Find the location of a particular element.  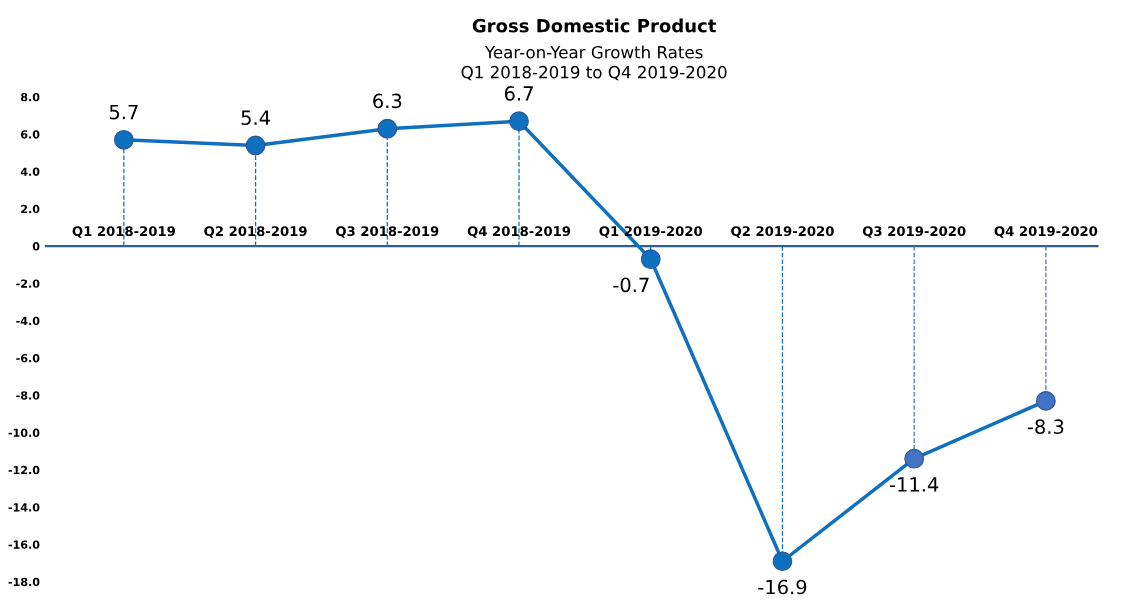

x-tick-label: Q3 2019-2020 is located at coordinates (914, 232).